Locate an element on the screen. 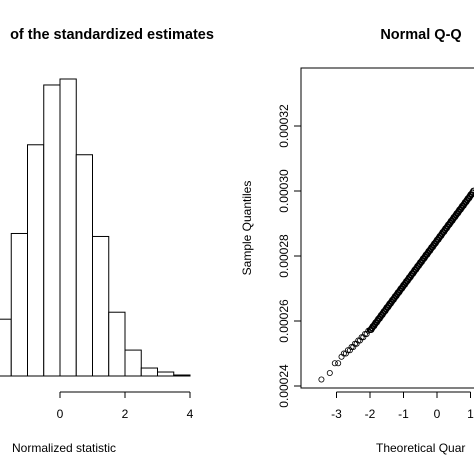 Image resolution: width=474 pixels, height=474 pixels. qq-plot-y-axis-label: Sample Quantiles is located at coordinates (247, 228).